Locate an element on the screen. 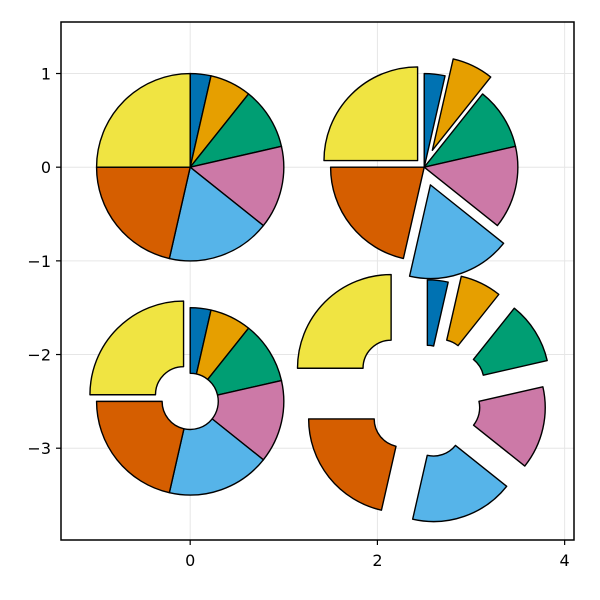 The width and height of the screenshot is (600, 600). pie-top-right is located at coordinates (421, 169).